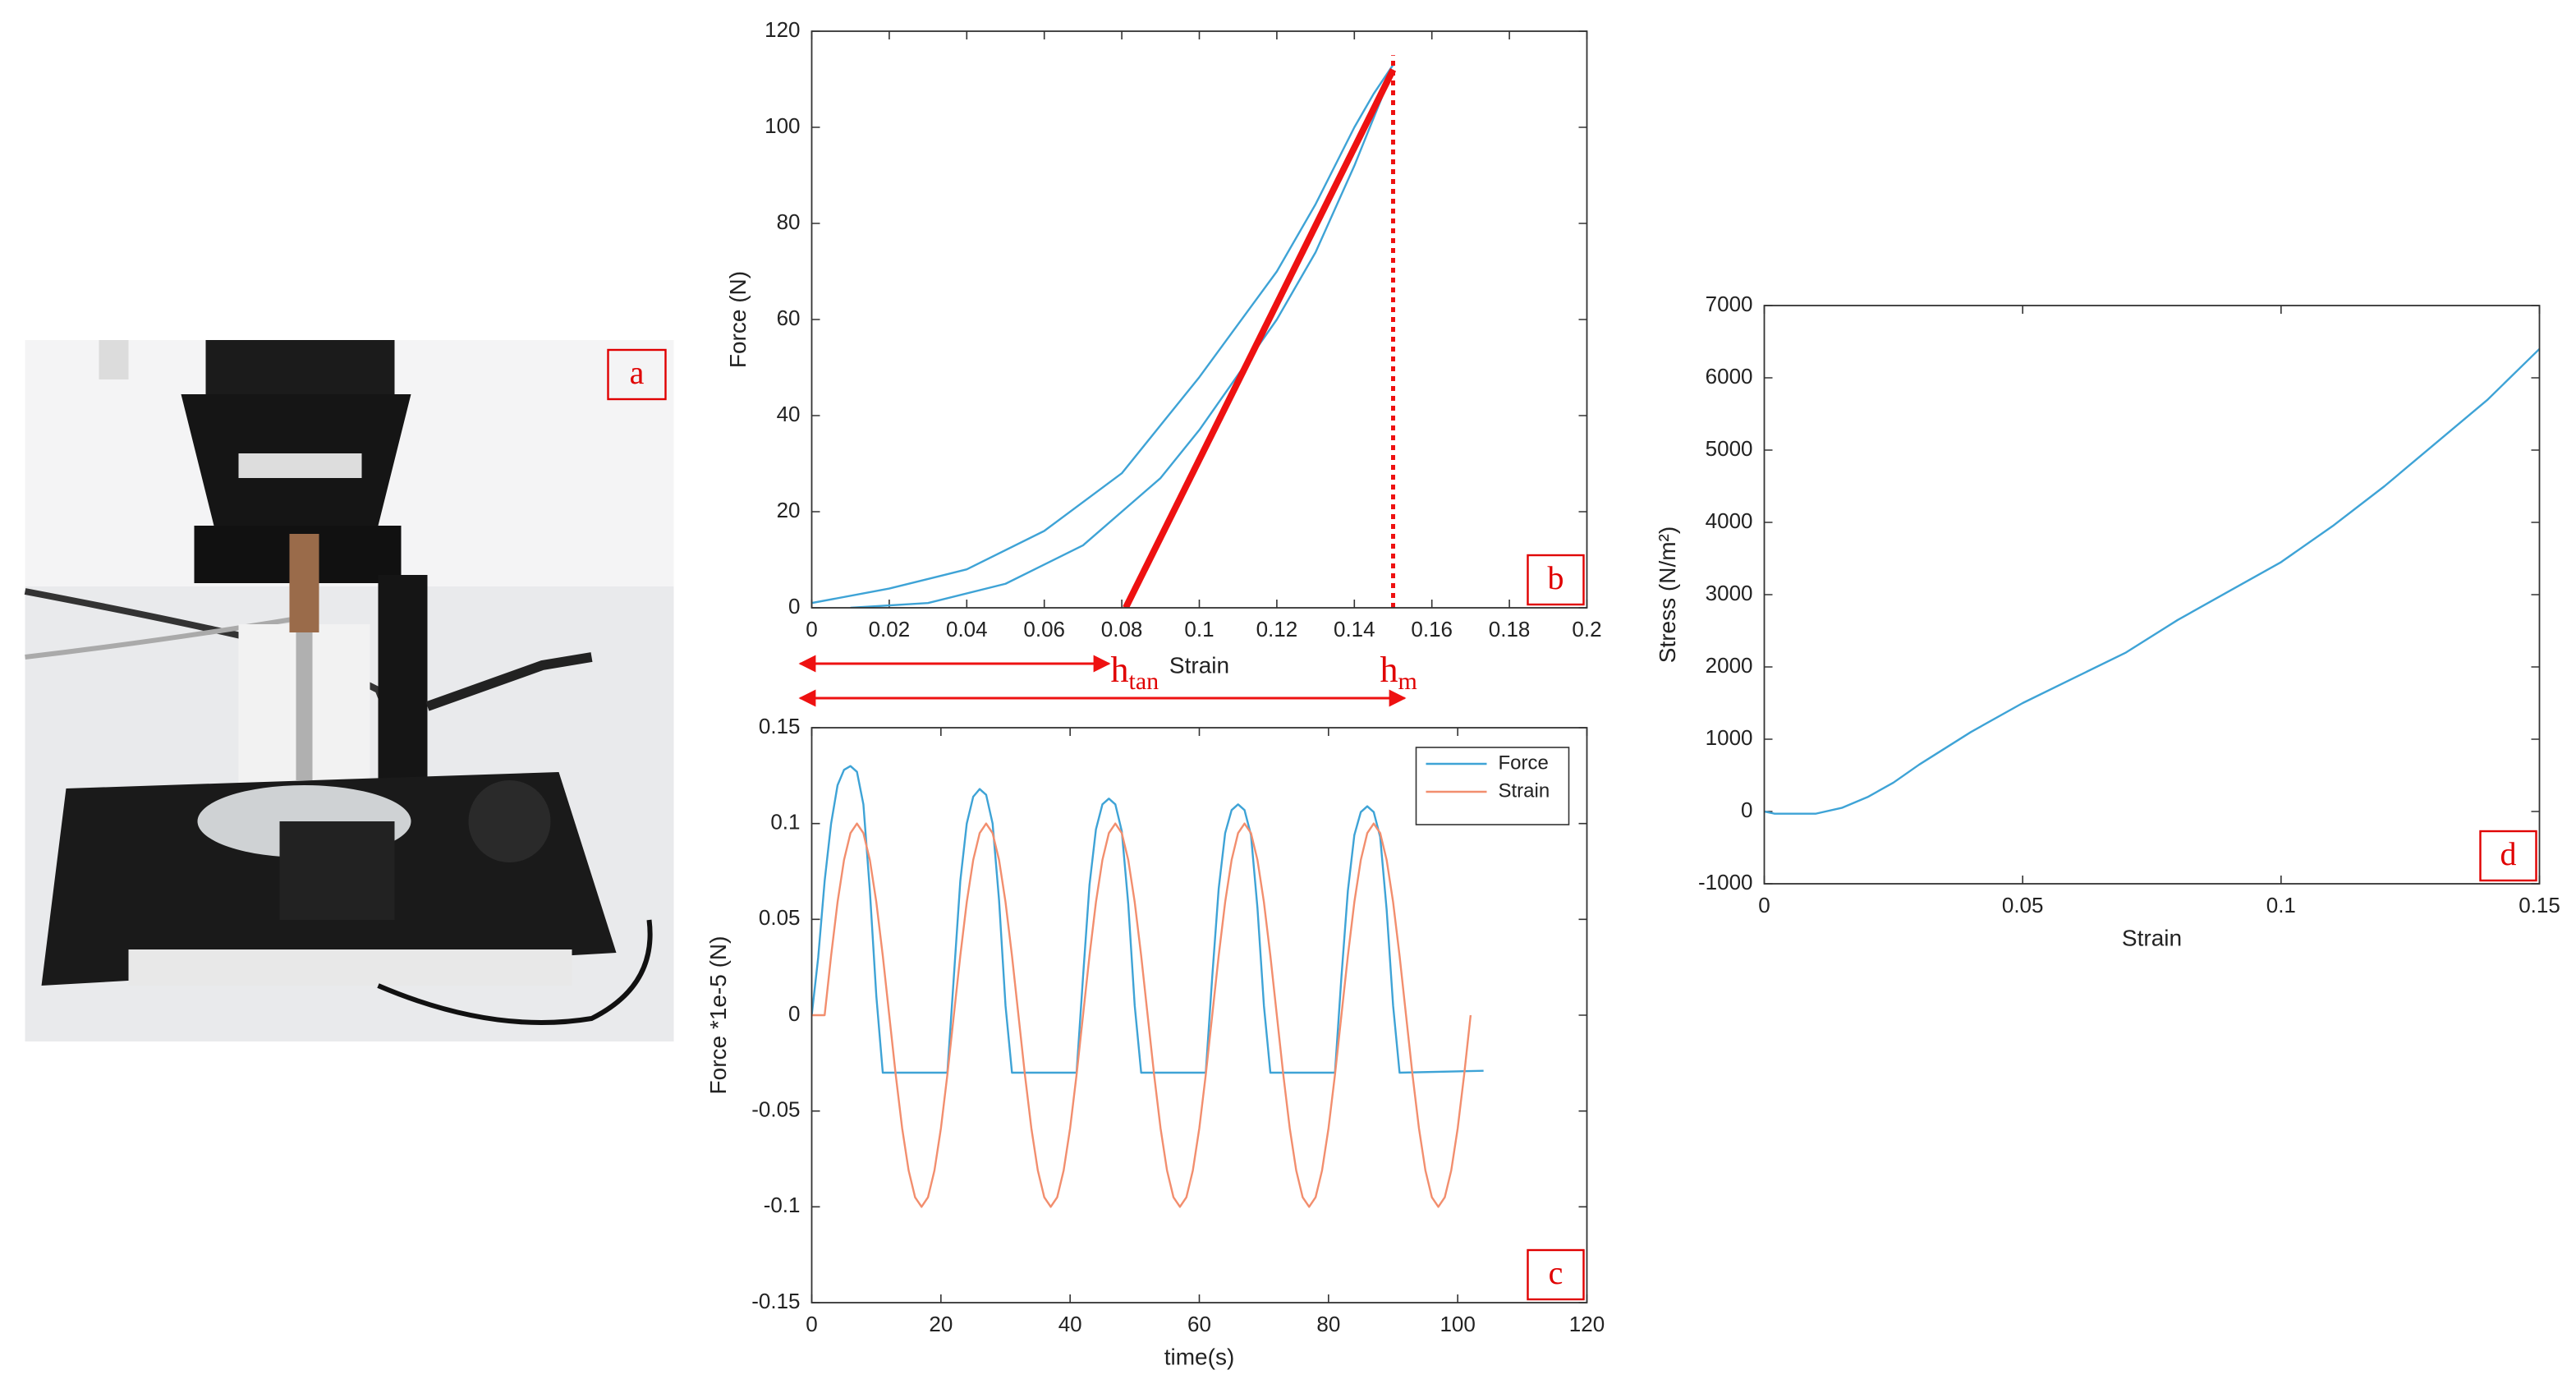  I want to click on legend-box, so click(1492, 786).